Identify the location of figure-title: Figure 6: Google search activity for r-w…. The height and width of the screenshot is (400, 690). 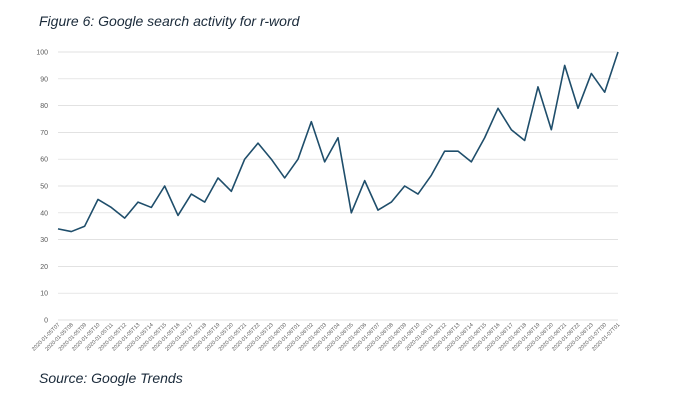
(169, 21).